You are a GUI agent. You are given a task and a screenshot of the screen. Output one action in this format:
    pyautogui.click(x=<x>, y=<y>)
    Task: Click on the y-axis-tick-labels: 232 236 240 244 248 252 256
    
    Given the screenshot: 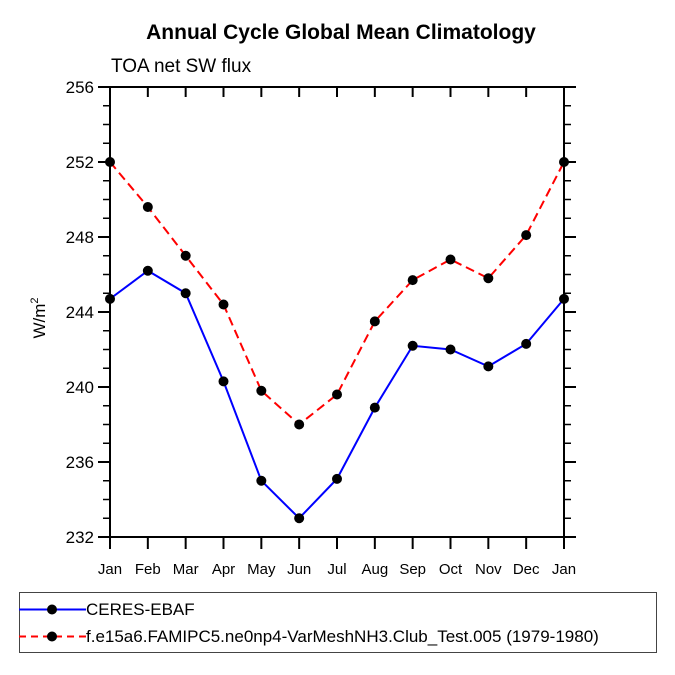 What is the action you would take?
    pyautogui.click(x=80, y=312)
    